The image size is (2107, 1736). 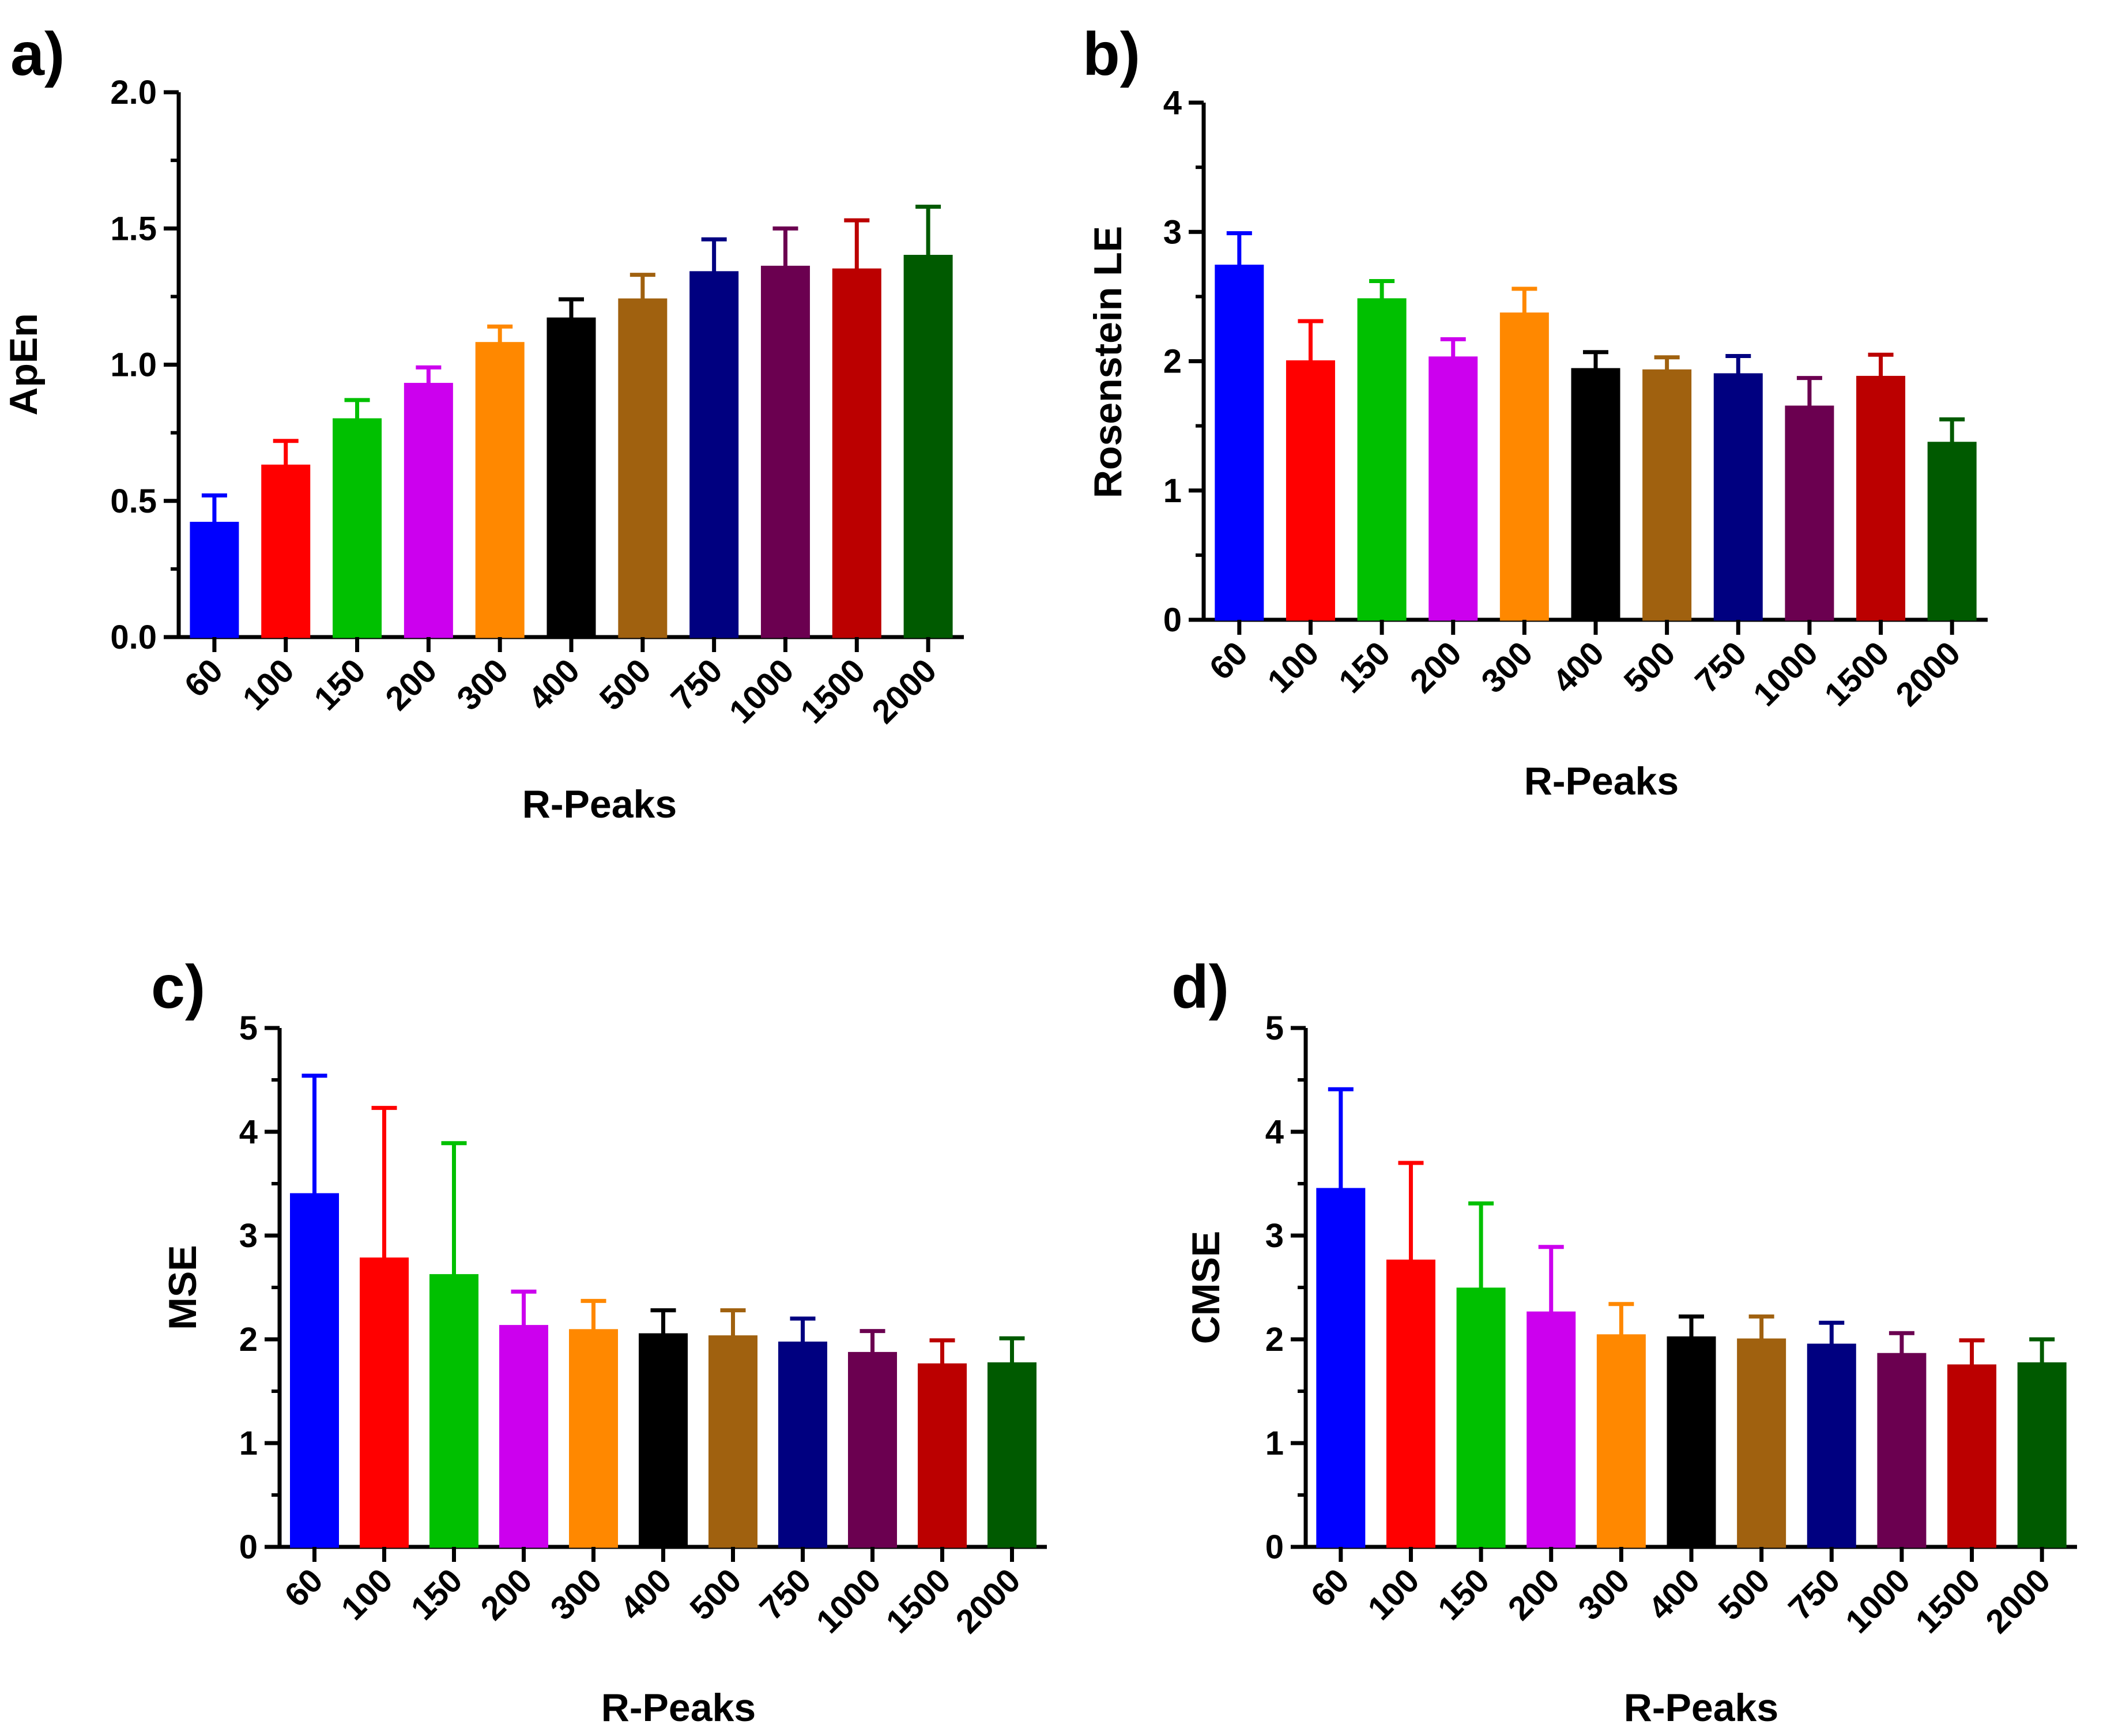 I want to click on y-tick-label: 2.0, so click(x=133, y=92).